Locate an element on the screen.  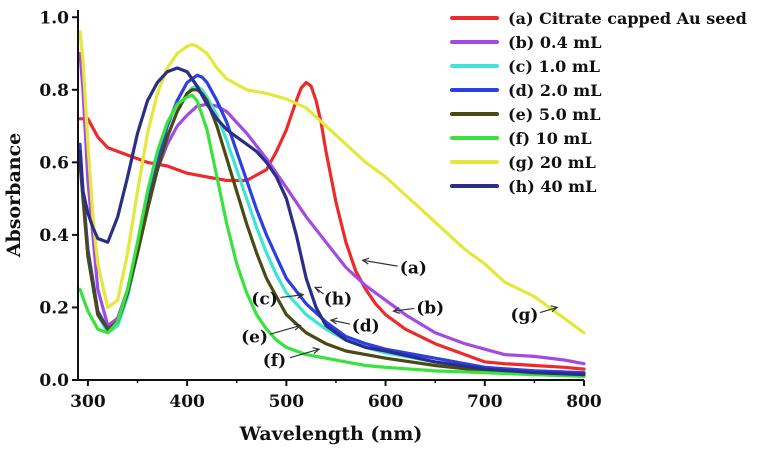
x-tick-label: 300 is located at coordinates (88, 402).